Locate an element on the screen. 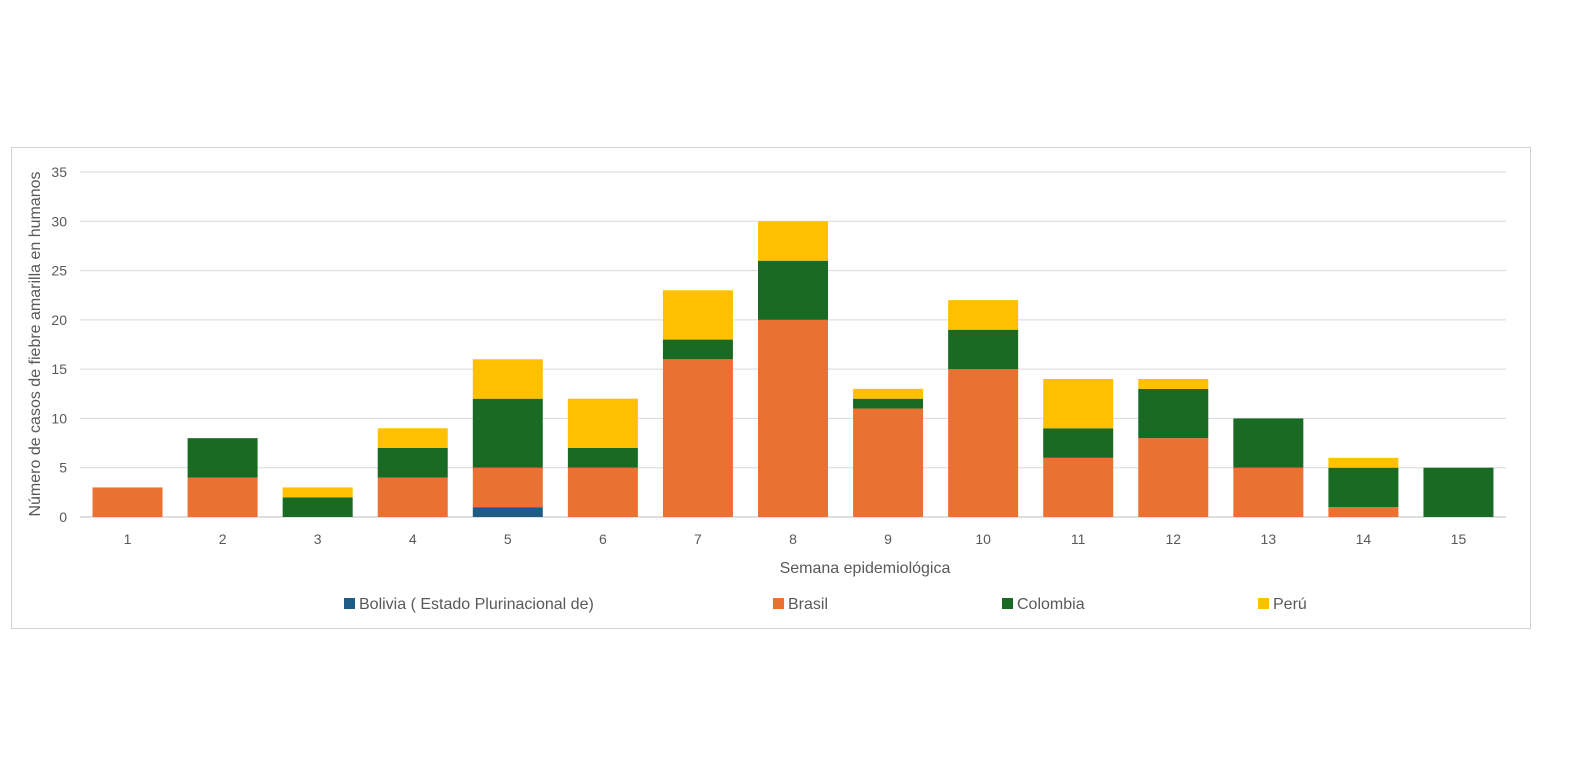 Image resolution: width=1582 pixels, height=778 pixels. x-tick-labels: 1 2 3 4 5 6 7 8 9 10 11 12 13 14 15 is located at coordinates (795, 539).